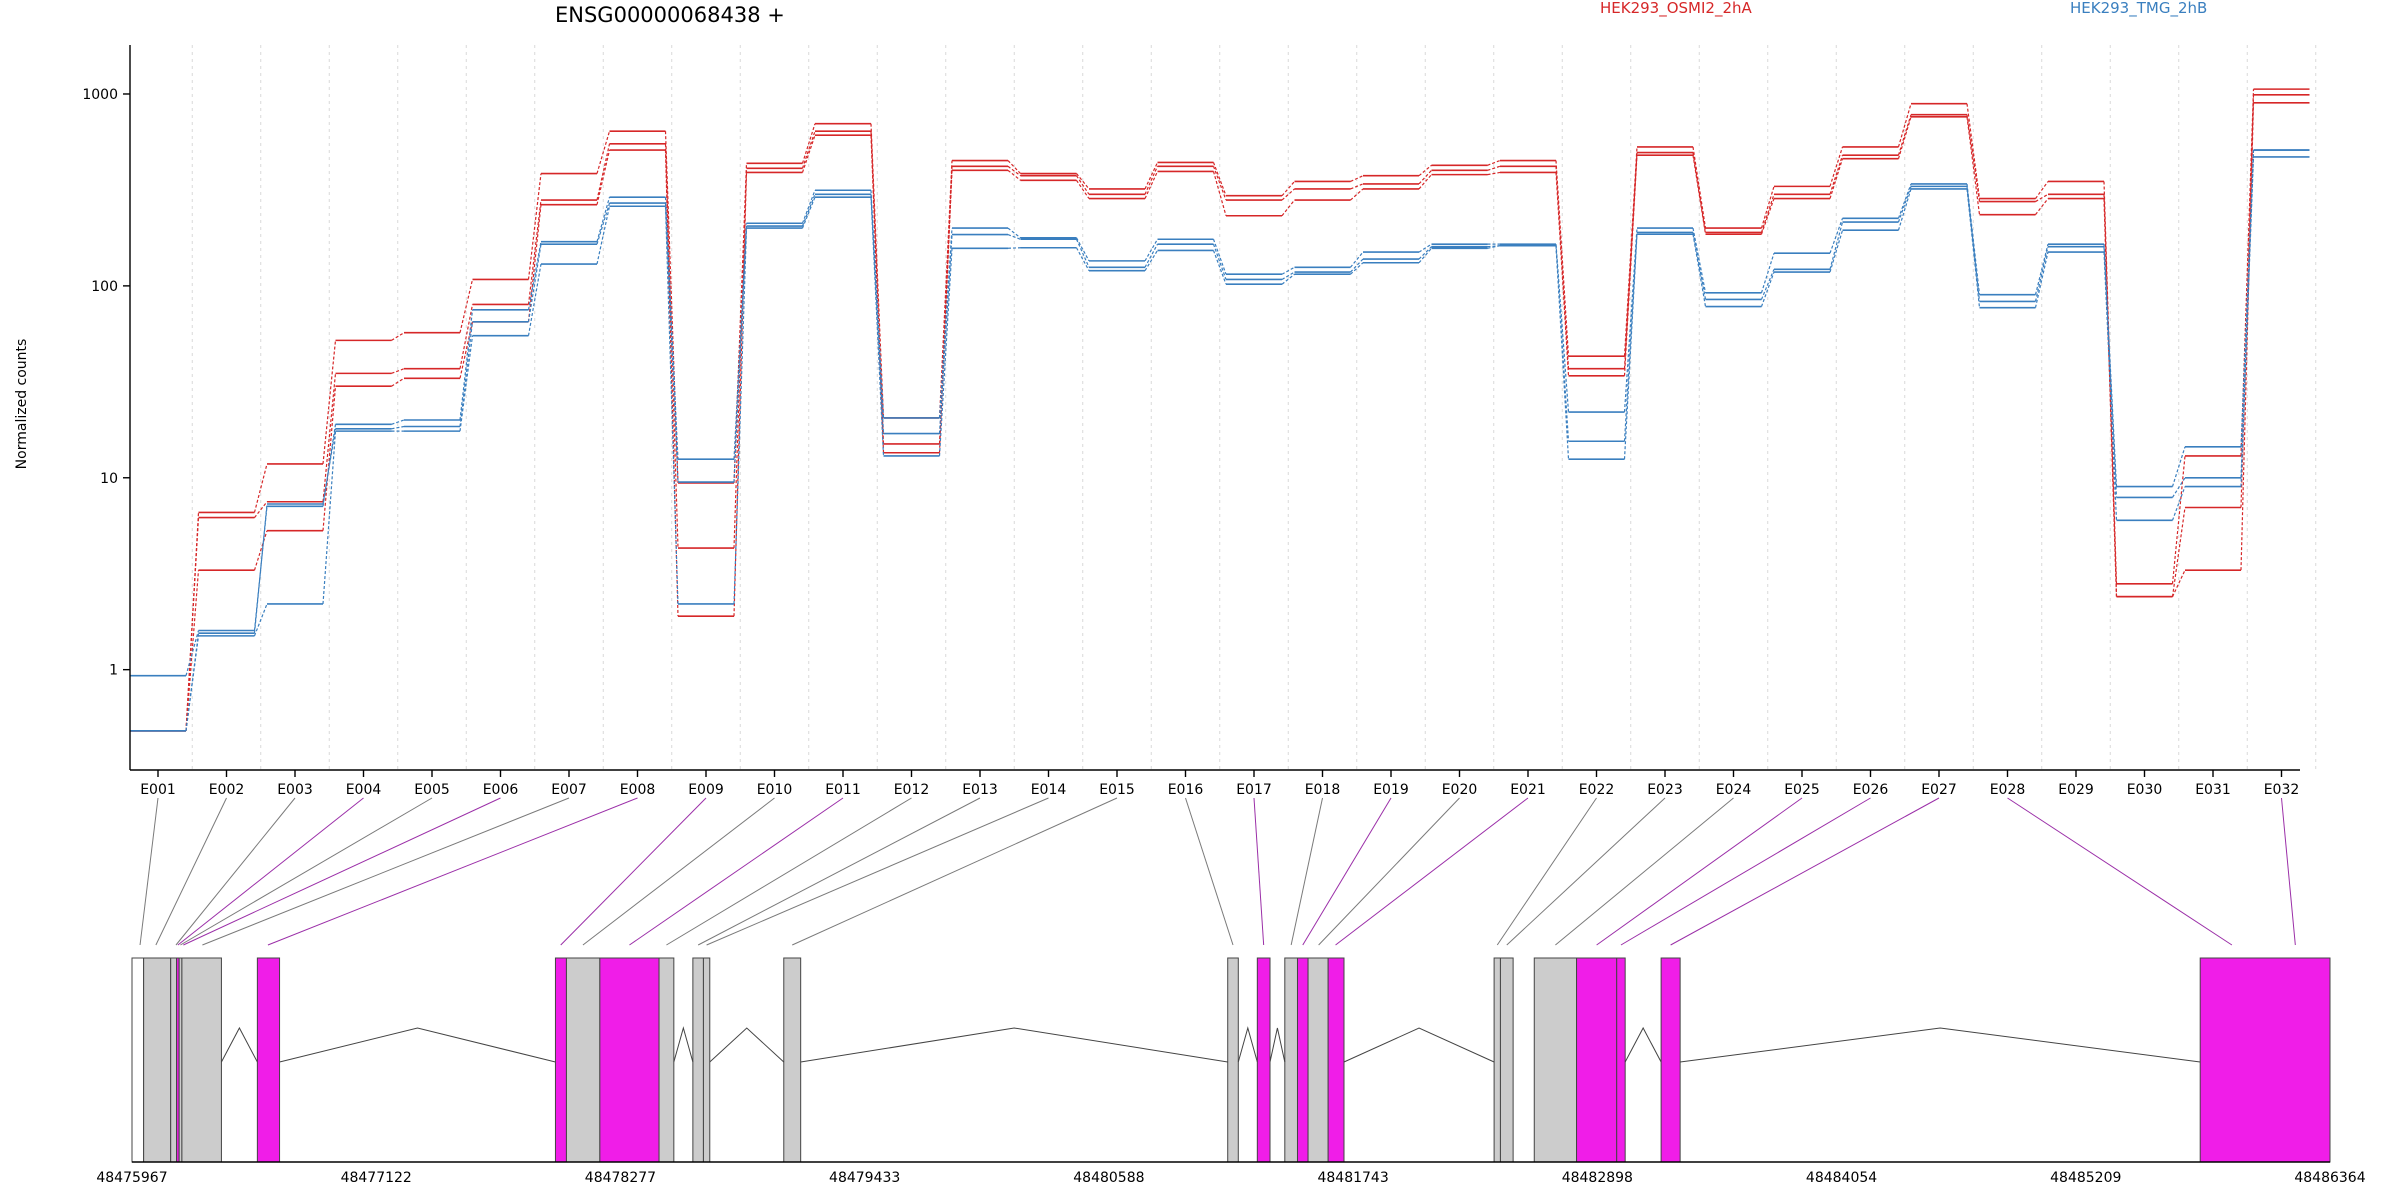 This screenshot has width=2400, height=1200. I want to click on coordinate-tick-label: 48484054, so click(1841, 1178).